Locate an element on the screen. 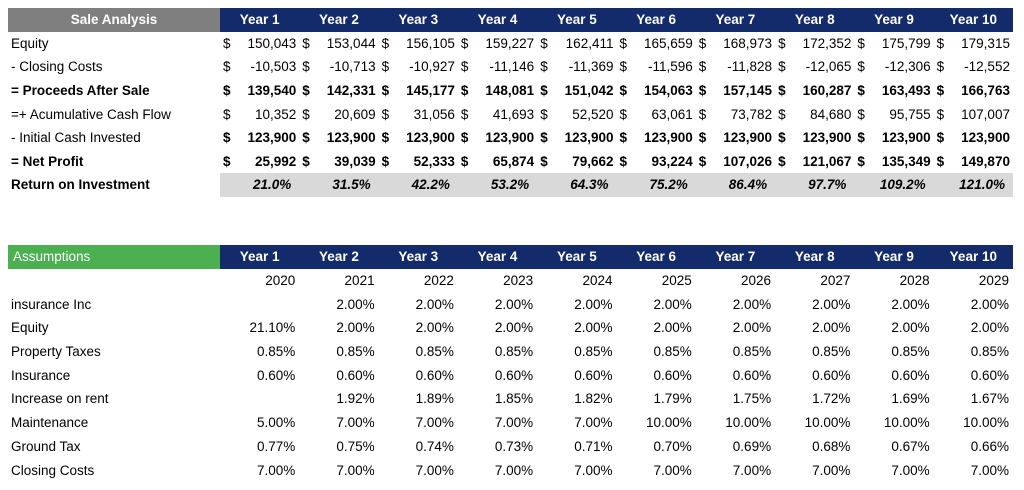 This screenshot has height=490, width=1024. roi-value: 21.0% is located at coordinates (260, 185).